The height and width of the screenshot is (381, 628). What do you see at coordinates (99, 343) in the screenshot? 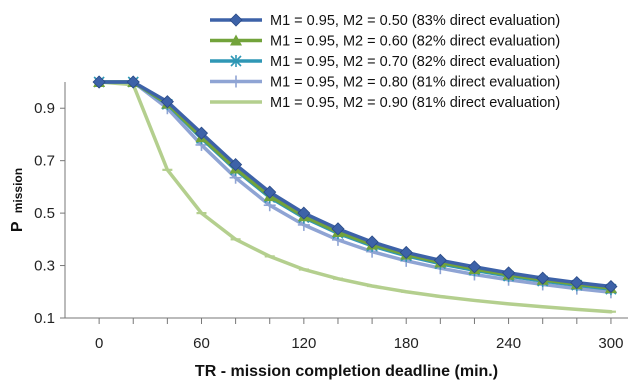
I see `x-tick-label: 0` at bounding box center [99, 343].